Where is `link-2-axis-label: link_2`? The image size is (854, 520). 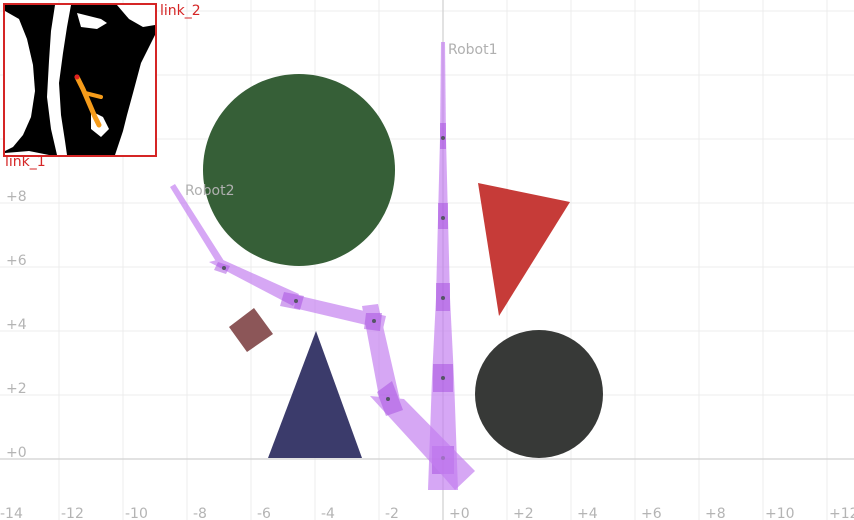
link-2-axis-label: link_2 is located at coordinates (180, 11).